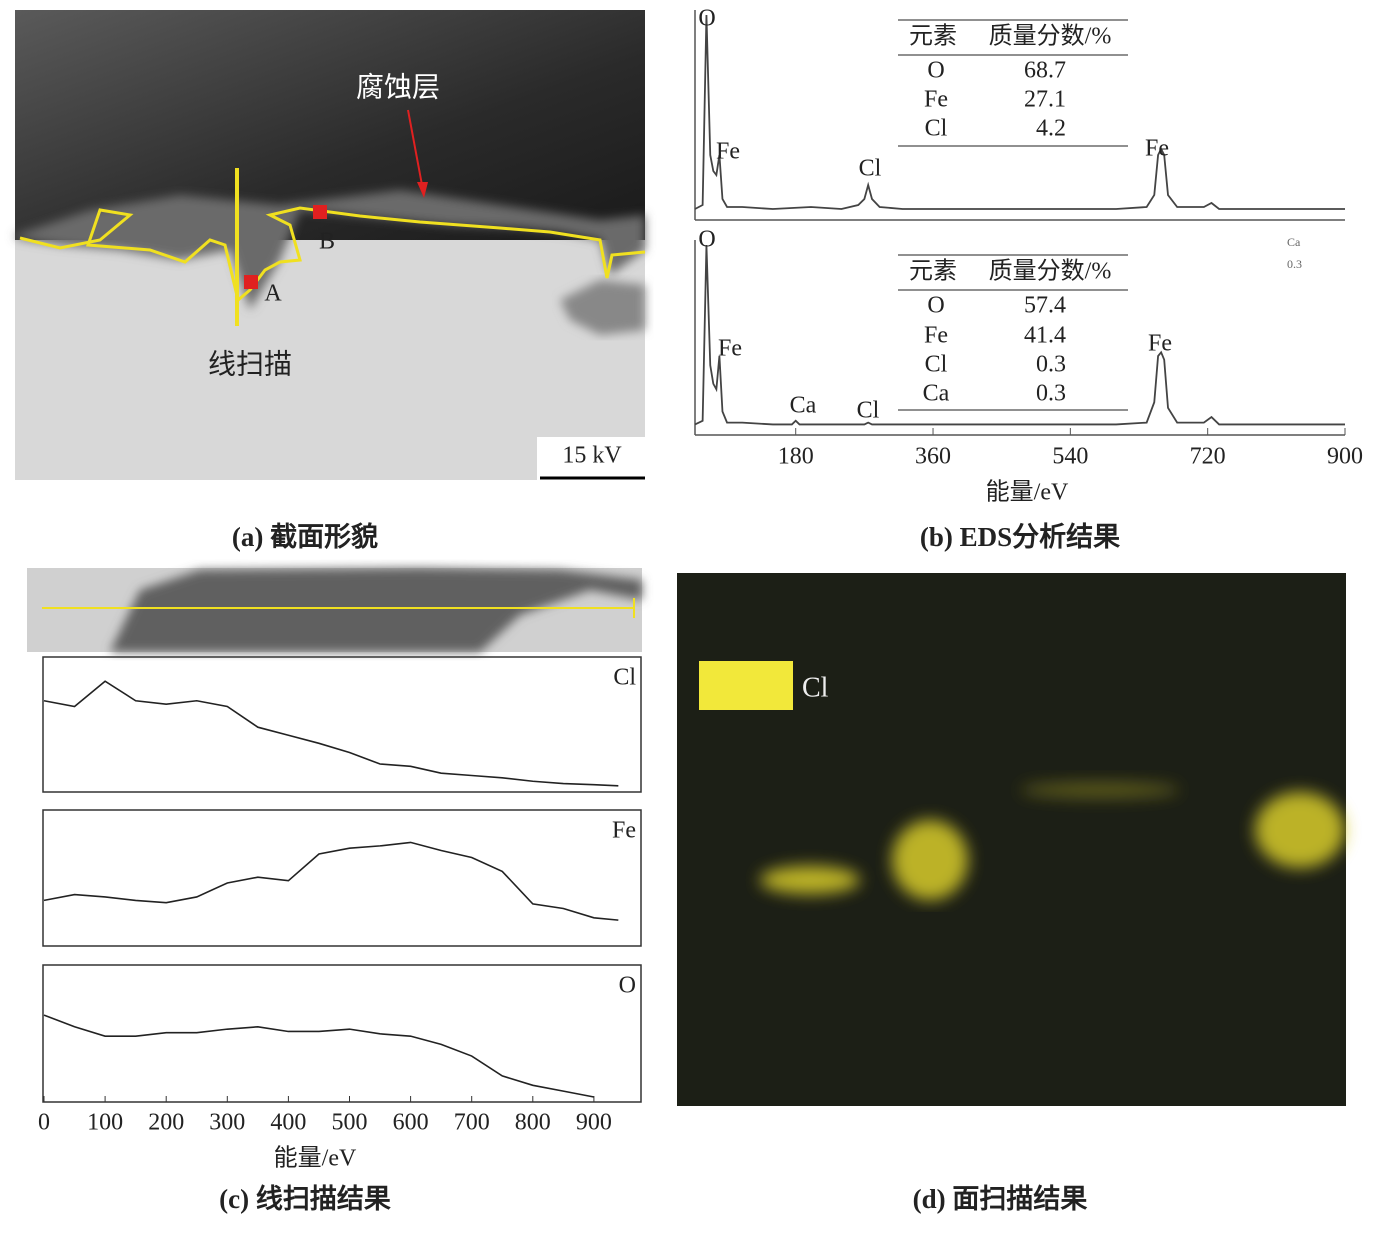 Image resolution: width=1380 pixels, height=1240 pixels. I want to click on table-cell: 41.4, so click(1045, 336).